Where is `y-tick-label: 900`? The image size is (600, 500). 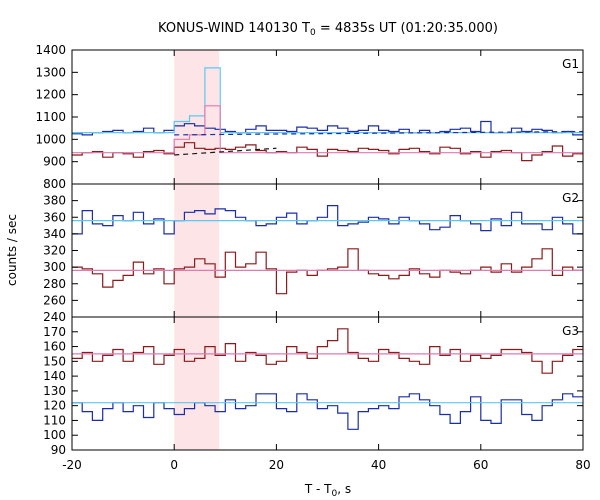 y-tick-label: 900 is located at coordinates (54, 162).